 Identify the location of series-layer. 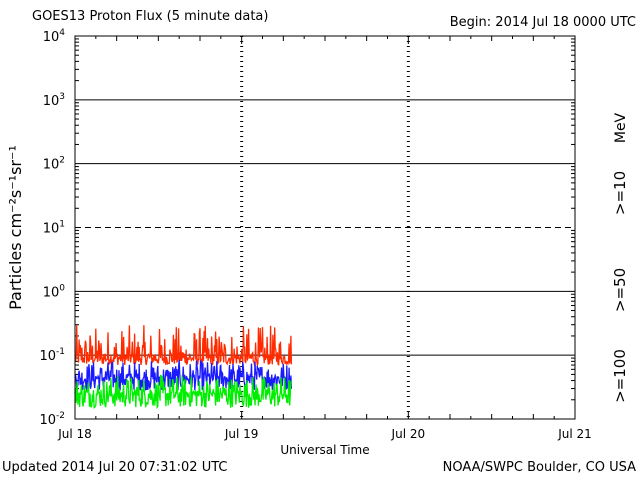
(183, 367).